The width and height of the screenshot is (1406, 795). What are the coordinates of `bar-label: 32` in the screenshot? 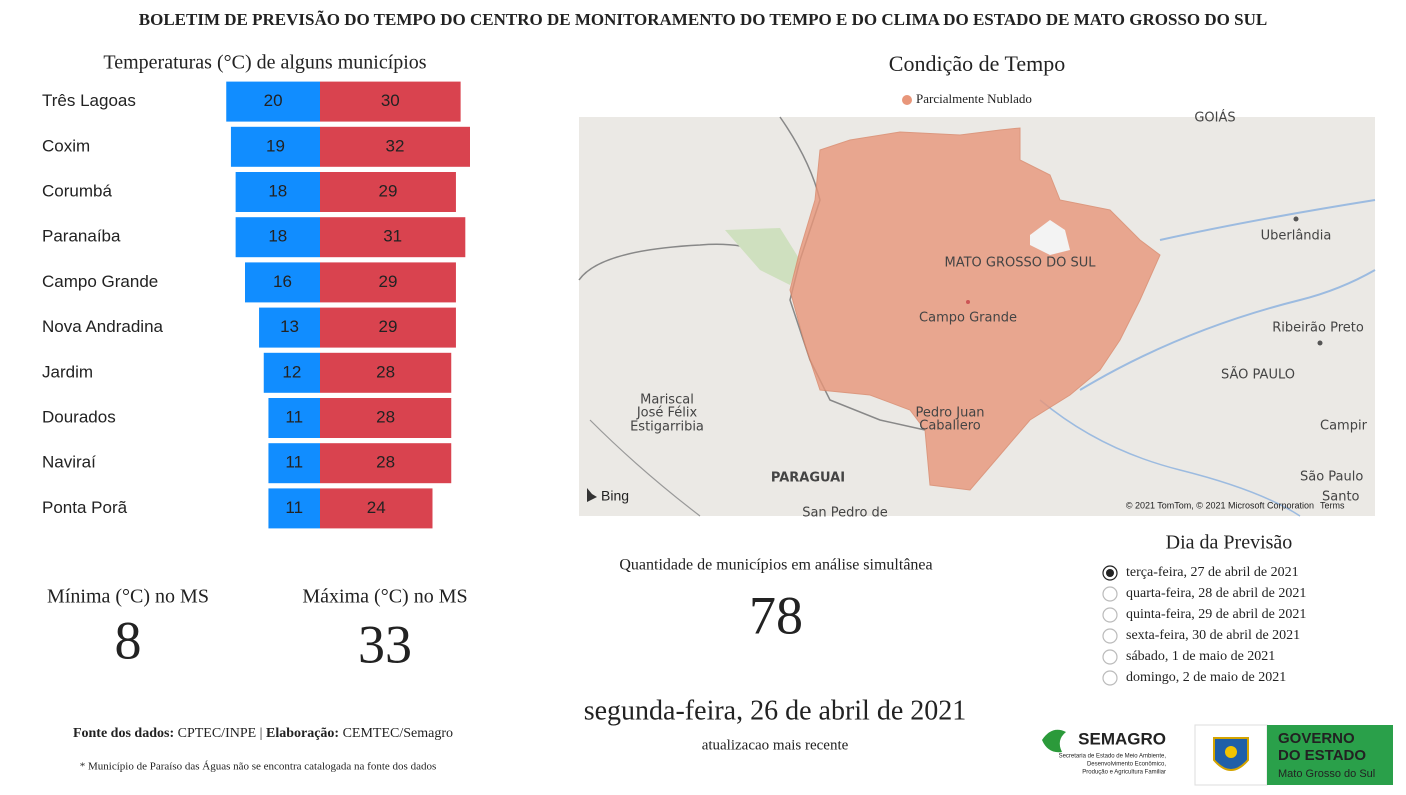 It's located at (395, 145).